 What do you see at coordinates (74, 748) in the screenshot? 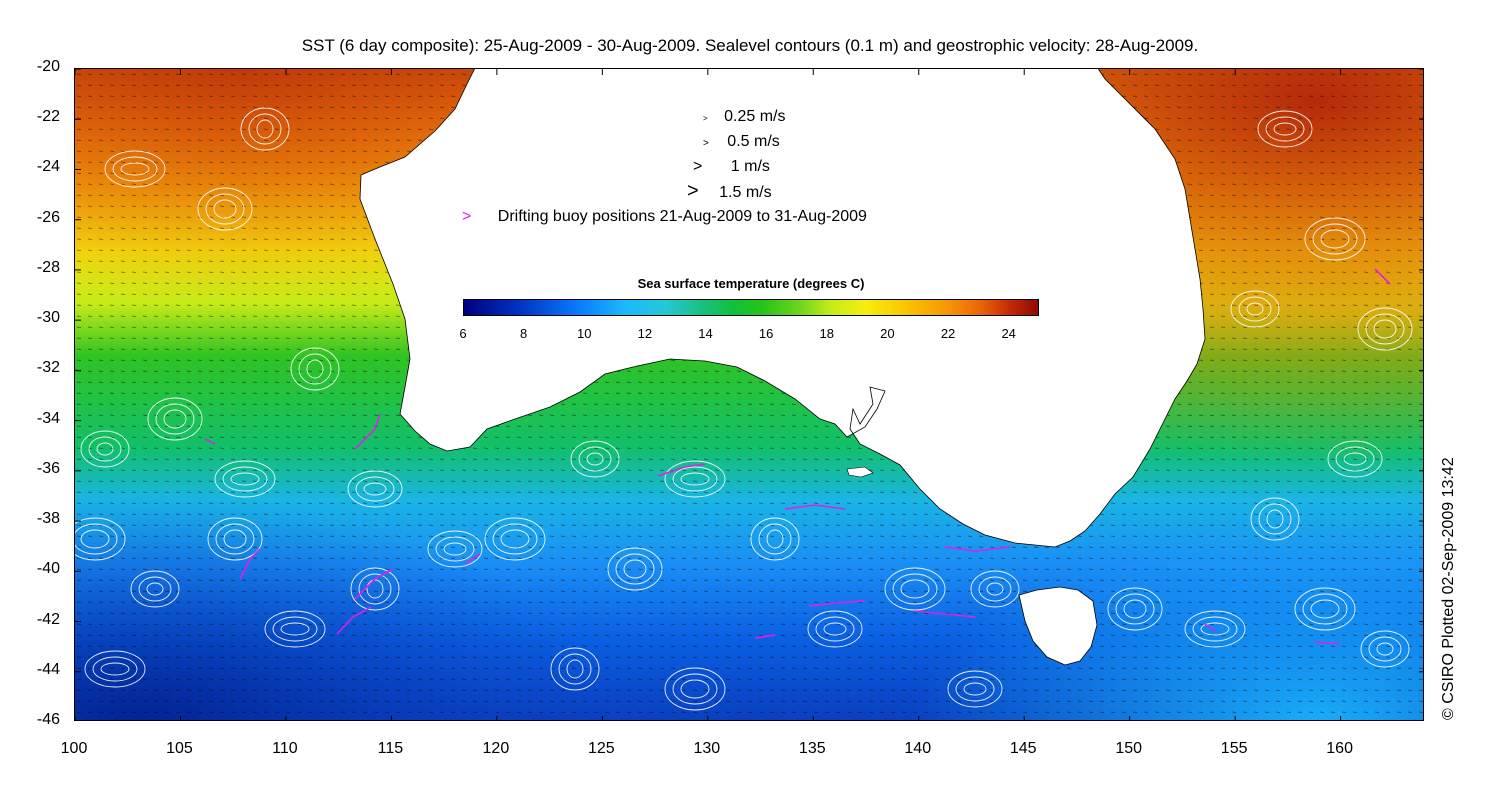
I see `x-tick-label: 100` at bounding box center [74, 748].